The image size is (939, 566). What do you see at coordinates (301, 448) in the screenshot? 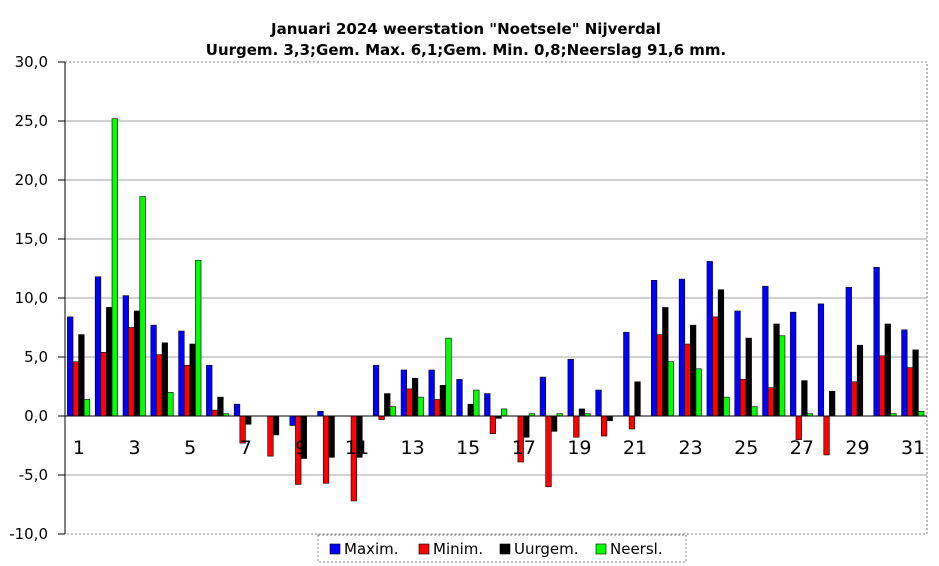
I see `x-tick-label: 9` at bounding box center [301, 448].